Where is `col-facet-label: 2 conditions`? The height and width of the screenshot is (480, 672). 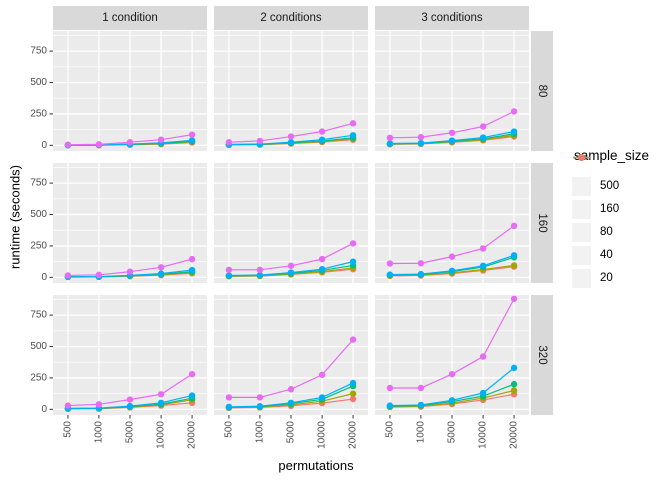
col-facet-label: 2 conditions is located at coordinates (291, 18).